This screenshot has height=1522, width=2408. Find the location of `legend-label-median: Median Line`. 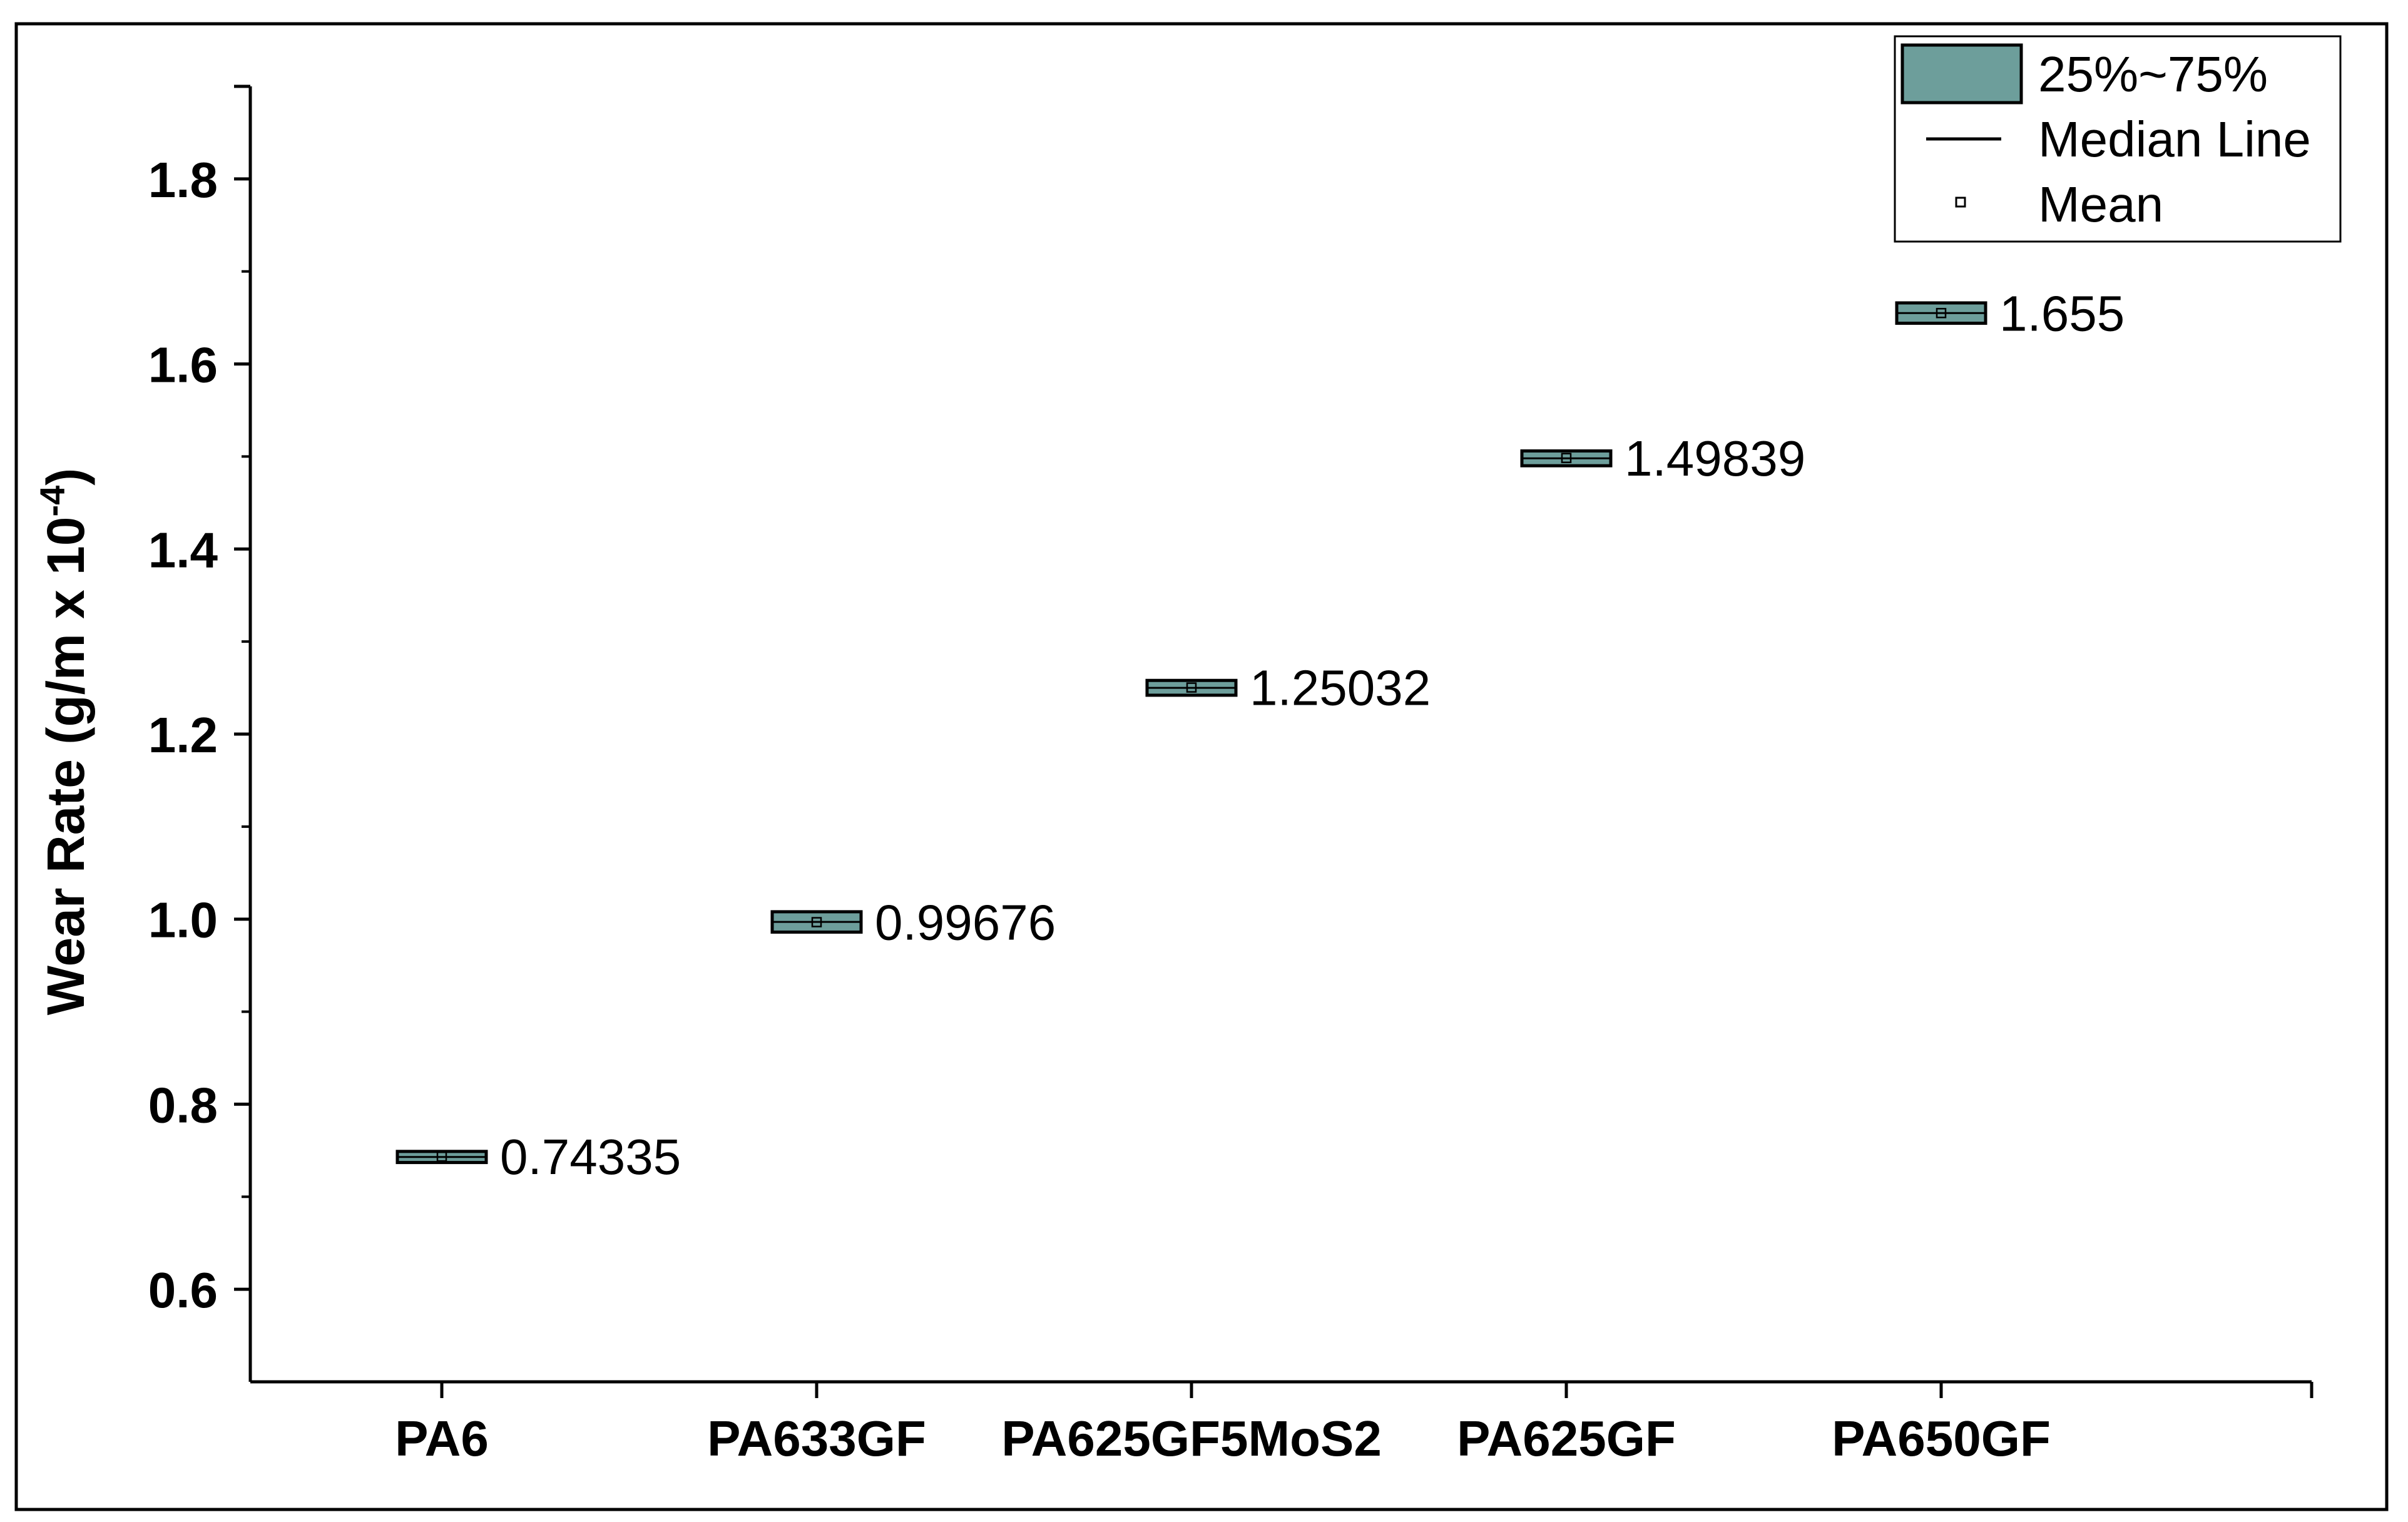

legend-label-median: Median Line is located at coordinates (2174, 139).